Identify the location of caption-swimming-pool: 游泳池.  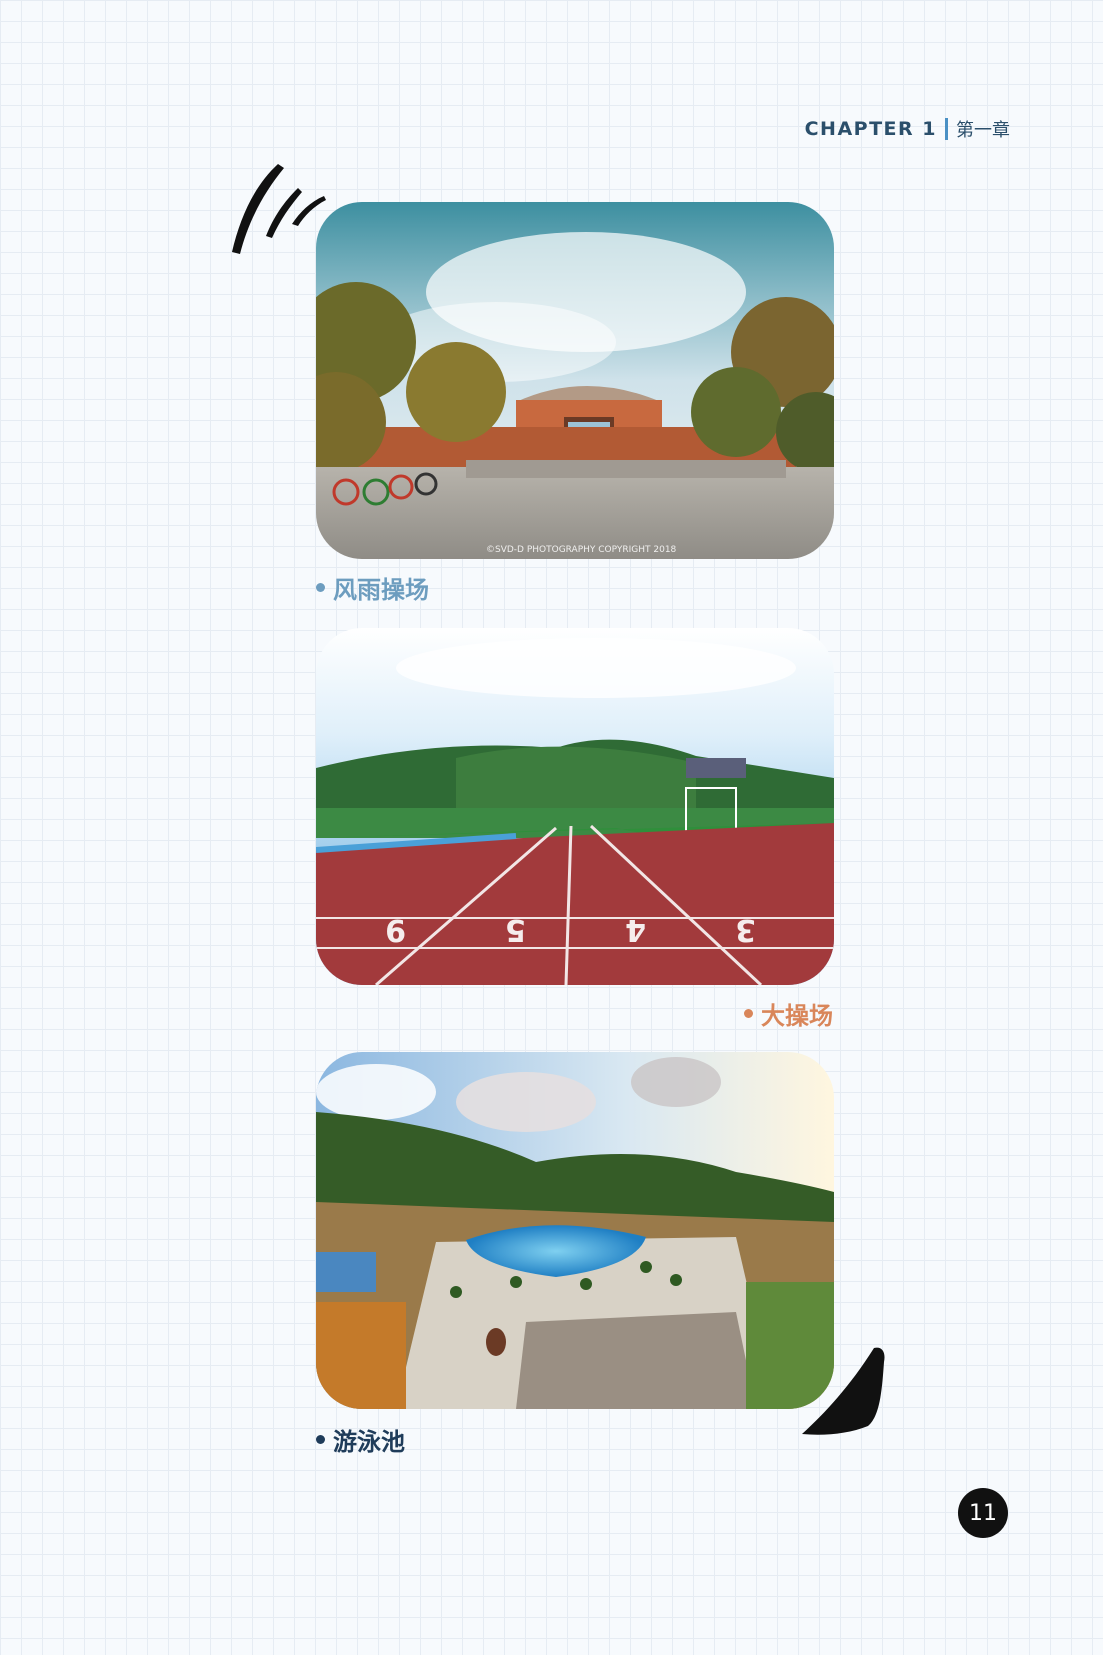
(360, 1439).